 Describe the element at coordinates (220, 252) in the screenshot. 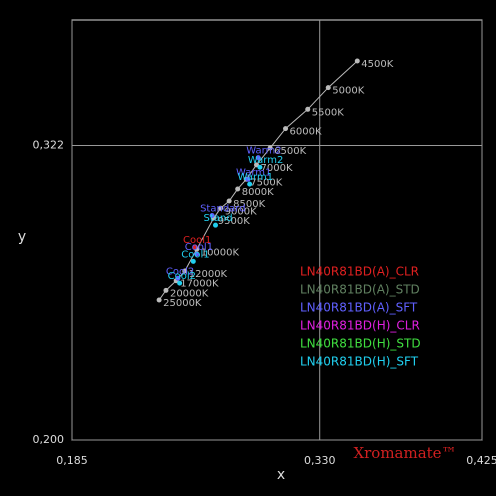

I see `reference-label: 10000K` at that location.